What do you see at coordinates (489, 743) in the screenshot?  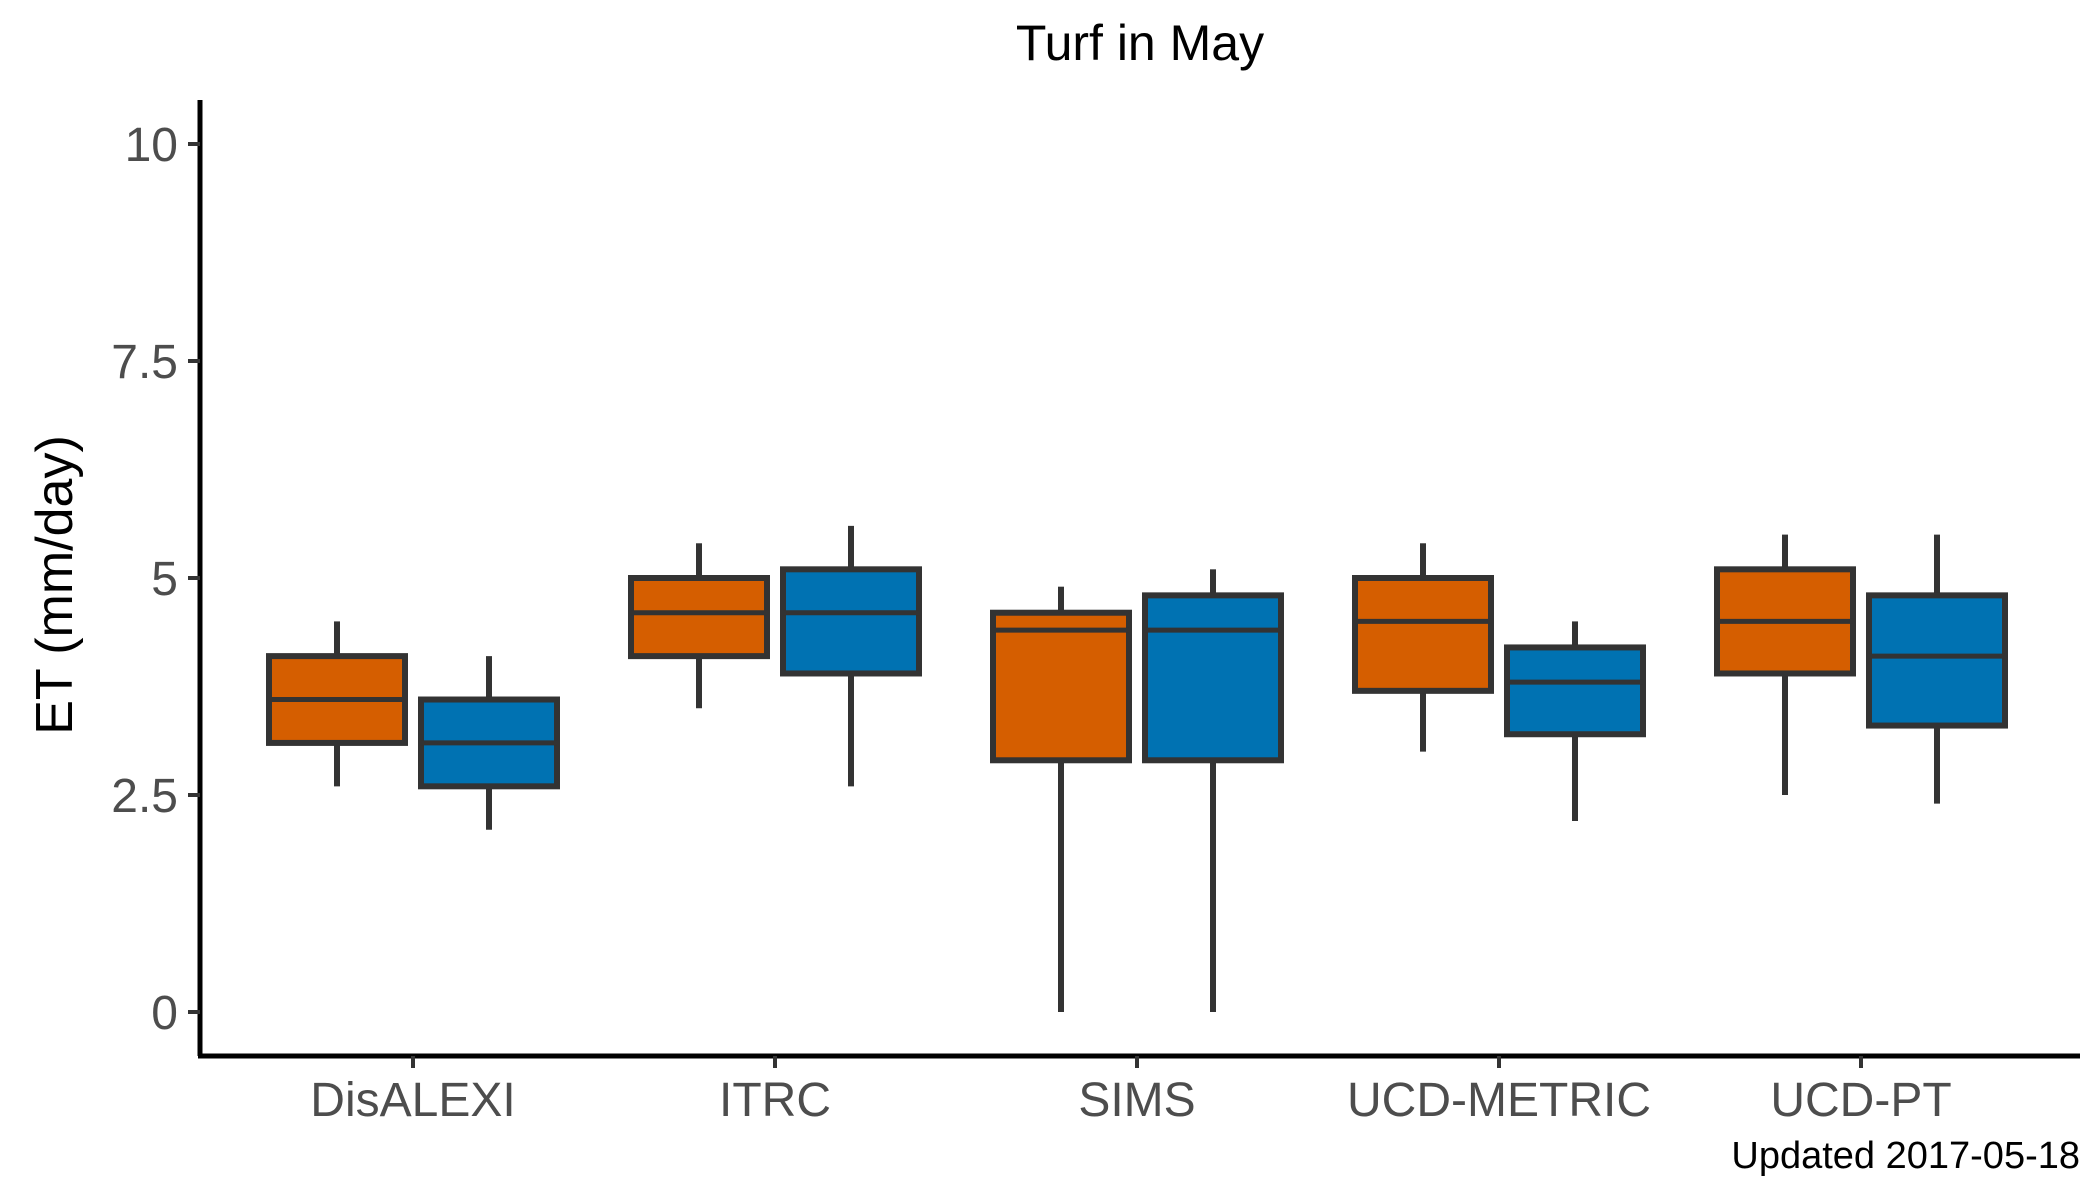 I see `box-2-disalexi` at bounding box center [489, 743].